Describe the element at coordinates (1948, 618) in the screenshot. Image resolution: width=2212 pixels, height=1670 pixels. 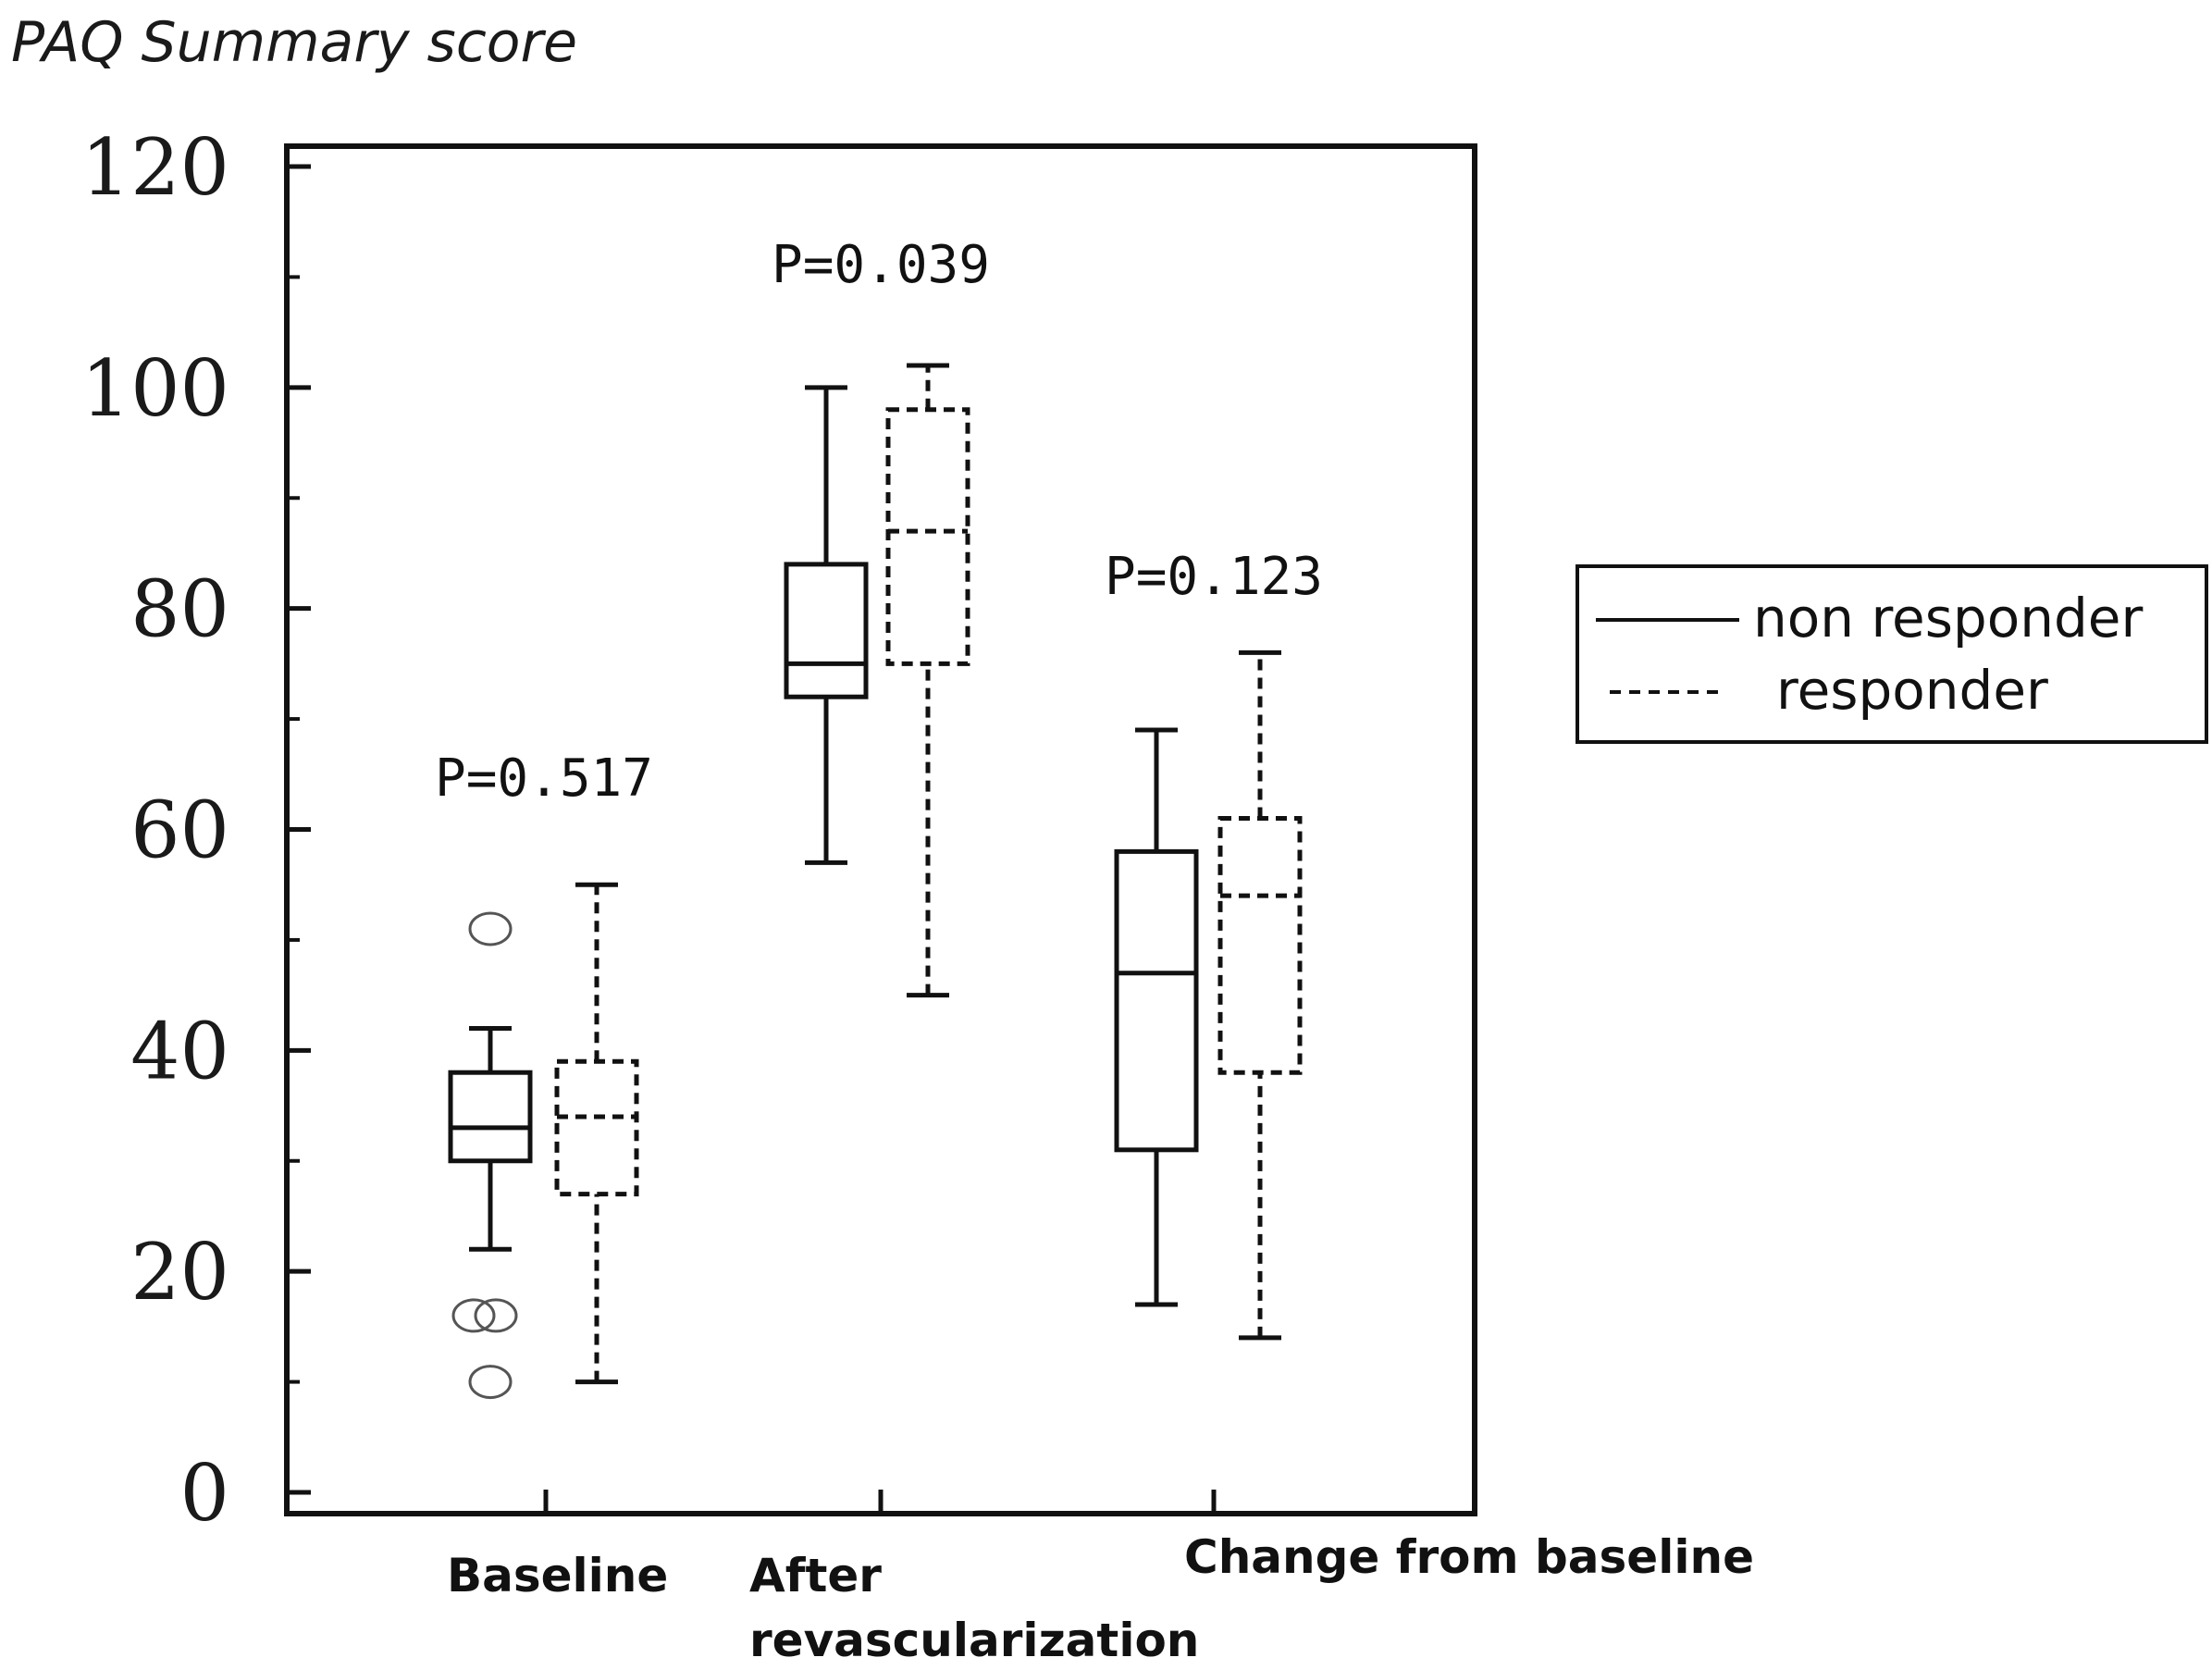
I see `legend-label-non-responder: non responder` at that location.